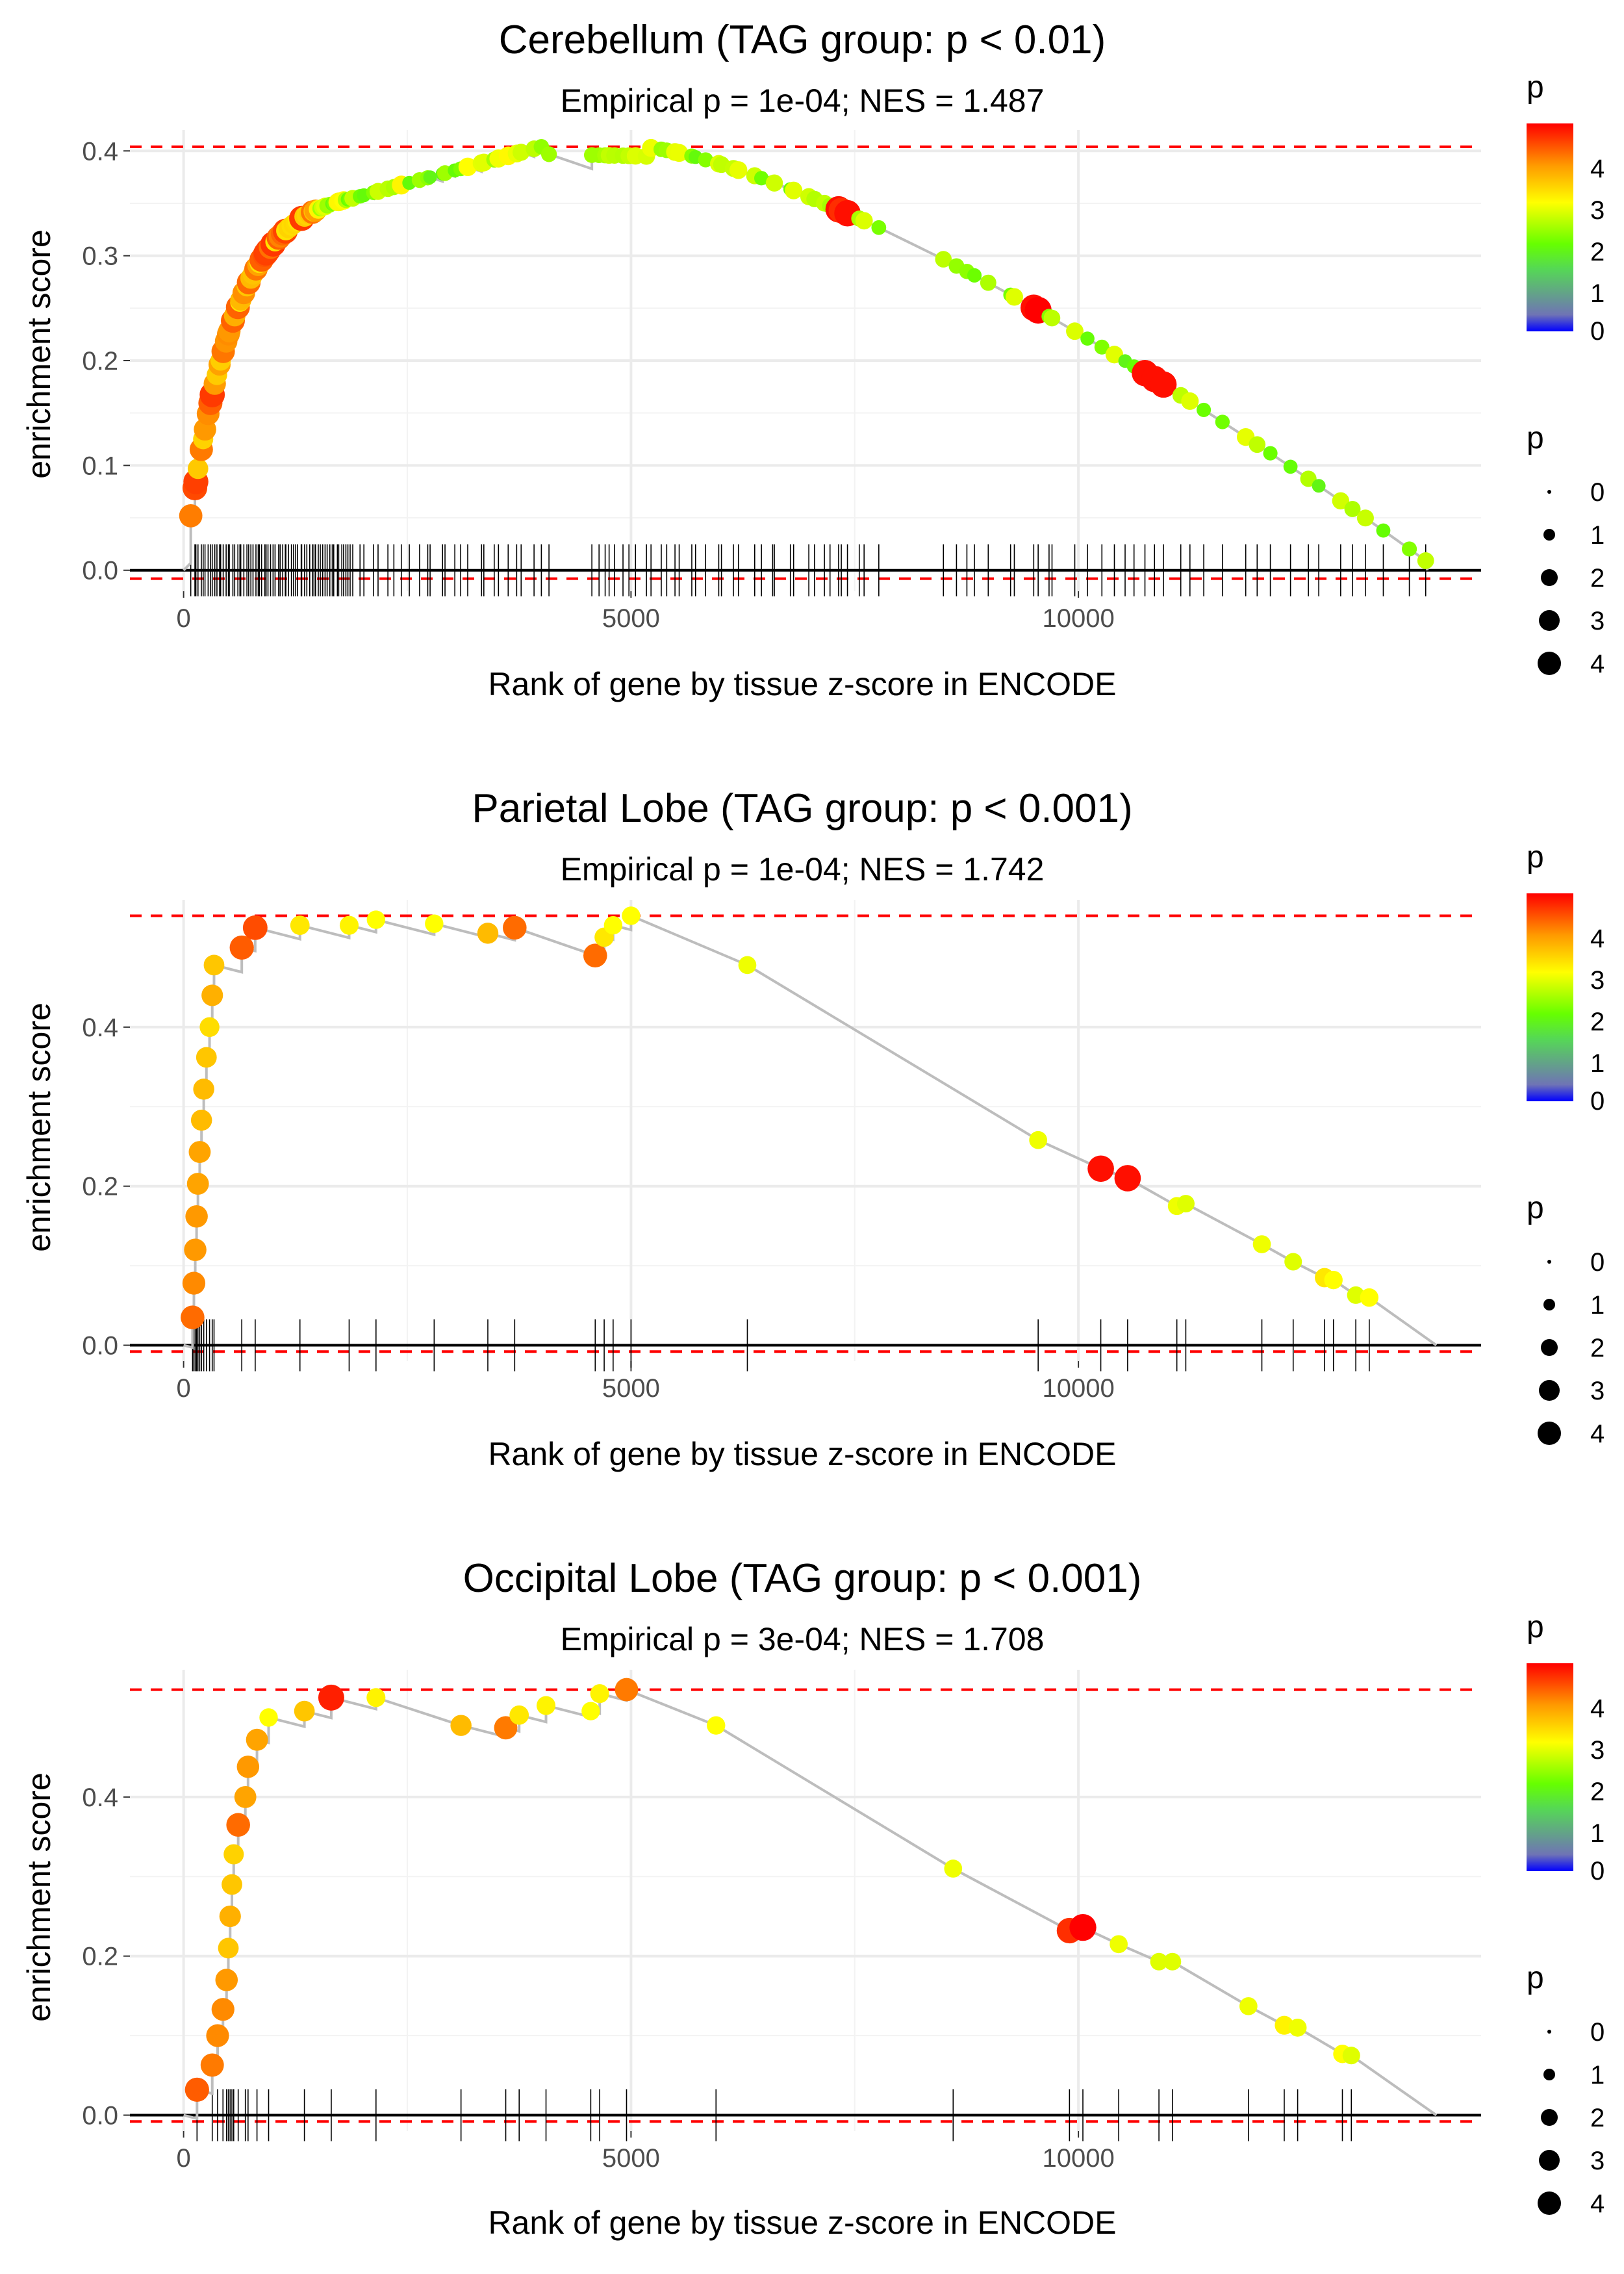  I want to click on x-tick-label: 0, so click(184, 618).